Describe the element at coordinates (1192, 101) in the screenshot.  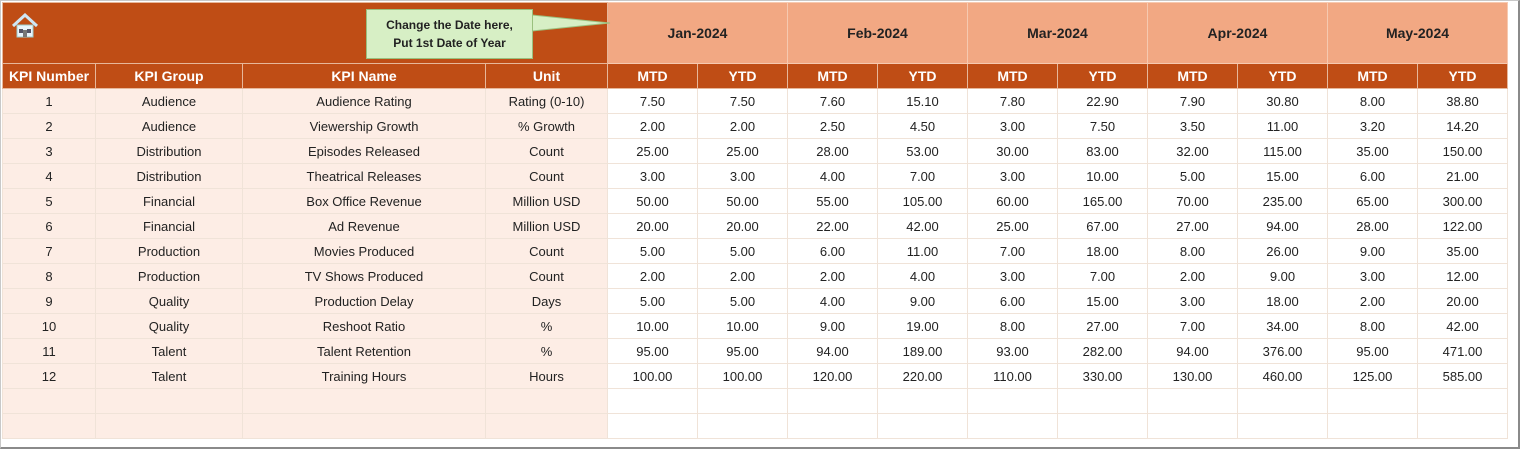
I see `value-cell: 7.90` at that location.